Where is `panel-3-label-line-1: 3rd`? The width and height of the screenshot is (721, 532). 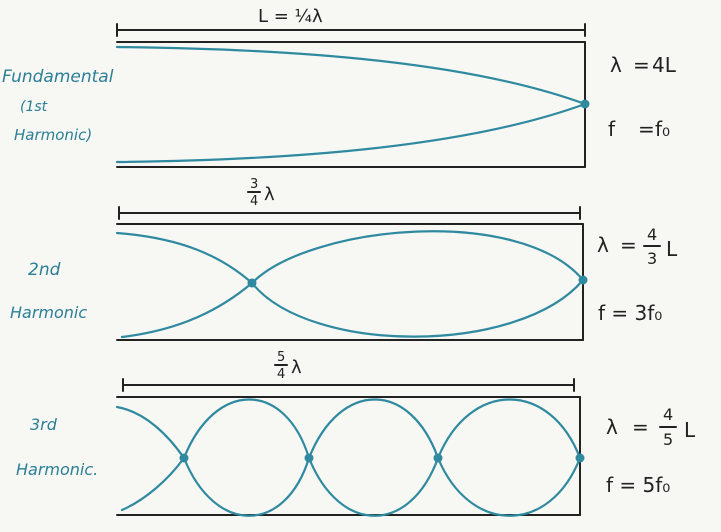 panel-3-label-line-1: 3rd is located at coordinates (44, 424).